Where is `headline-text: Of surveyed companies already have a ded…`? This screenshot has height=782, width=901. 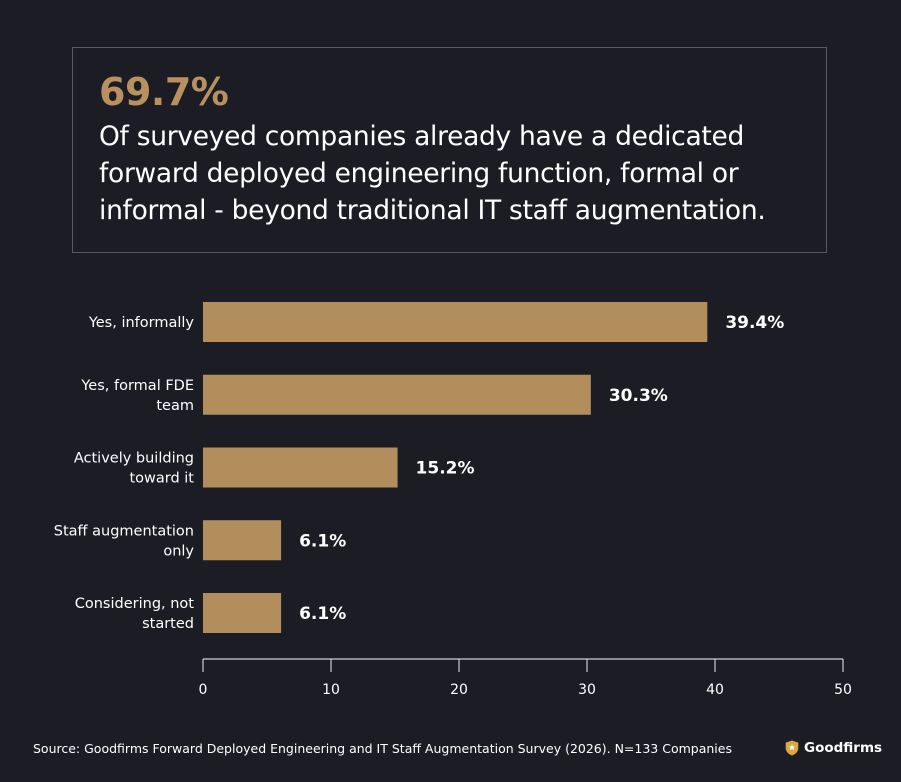 headline-text: Of surveyed companies already have a ded… is located at coordinates (432, 173).